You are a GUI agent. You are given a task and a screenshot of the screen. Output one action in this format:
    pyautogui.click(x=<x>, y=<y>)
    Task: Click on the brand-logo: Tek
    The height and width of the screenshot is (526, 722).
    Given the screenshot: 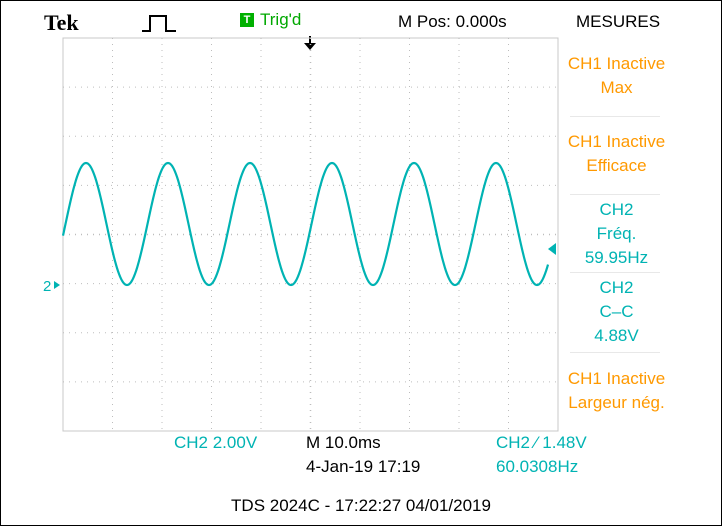 What is the action you would take?
    pyautogui.click(x=61, y=22)
    